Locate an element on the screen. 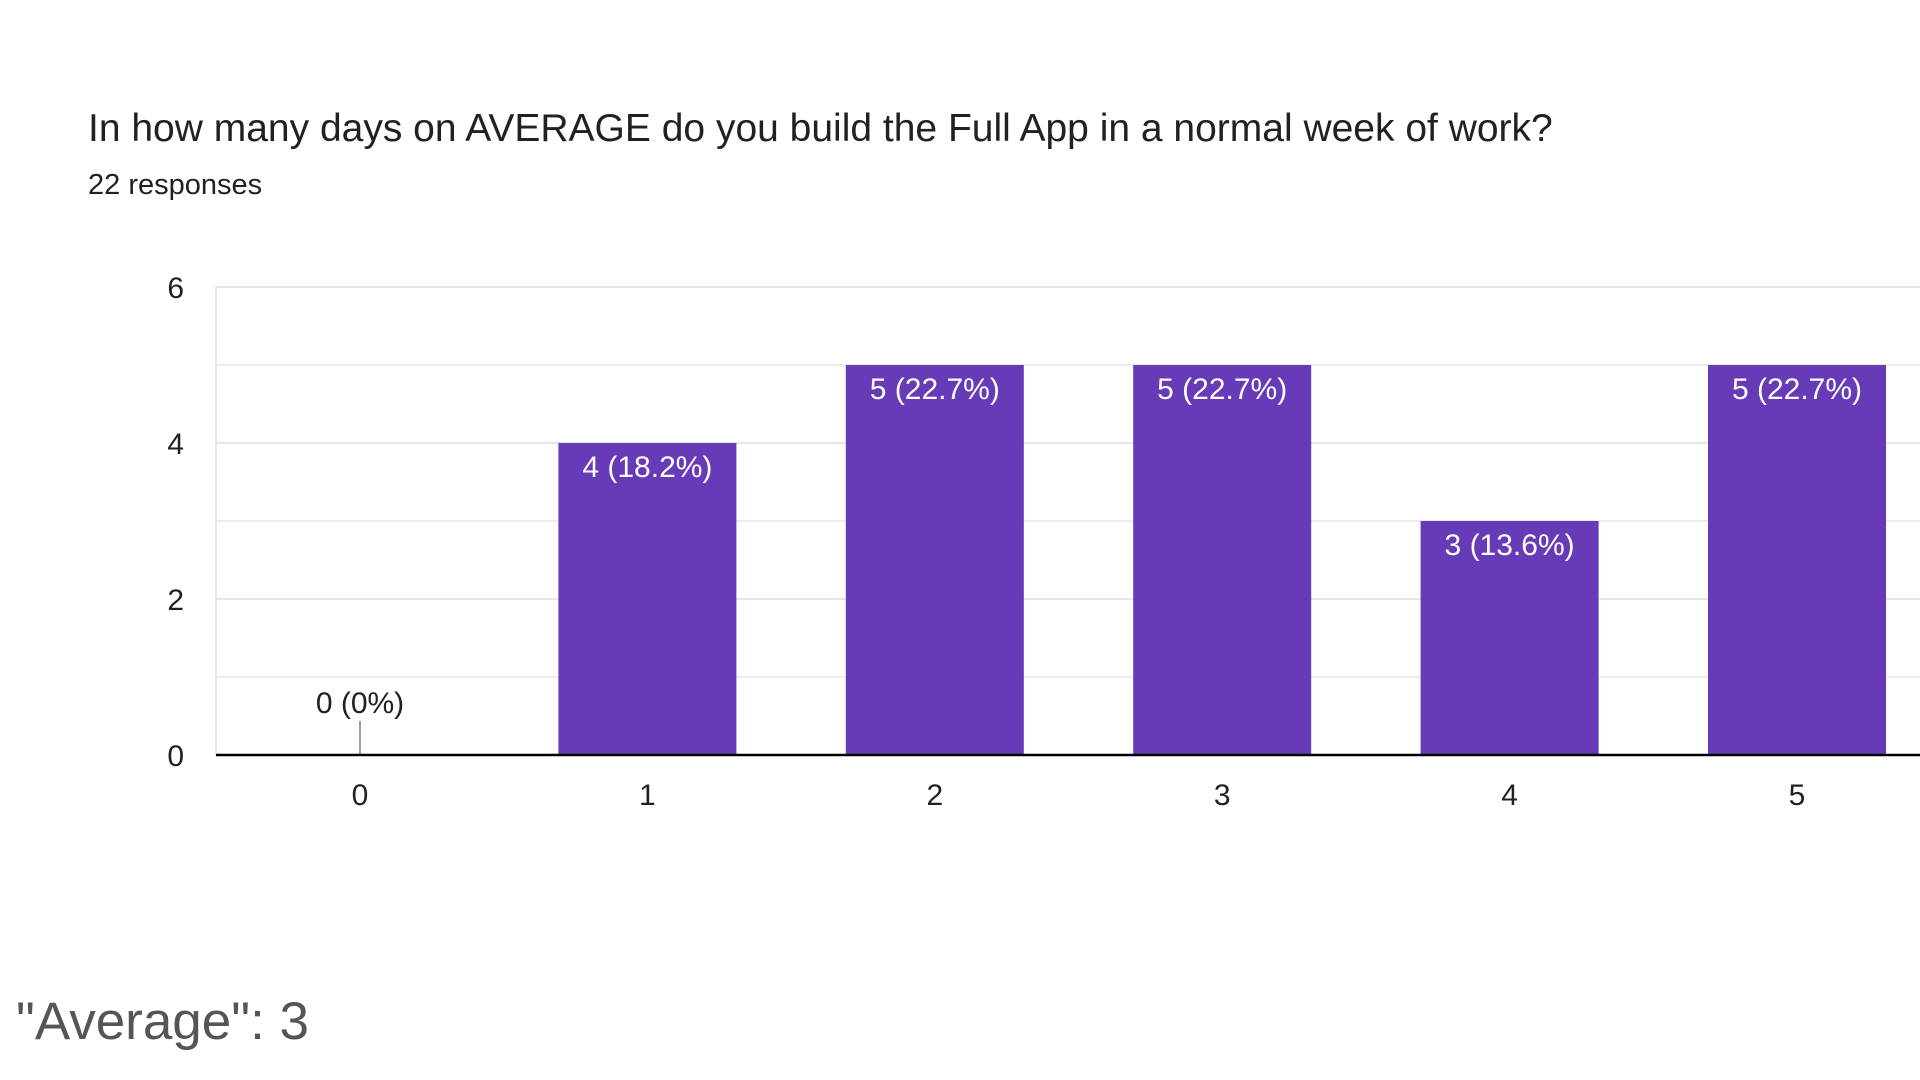 The width and height of the screenshot is (1920, 1080). x-tick-label: 0 is located at coordinates (360, 795).